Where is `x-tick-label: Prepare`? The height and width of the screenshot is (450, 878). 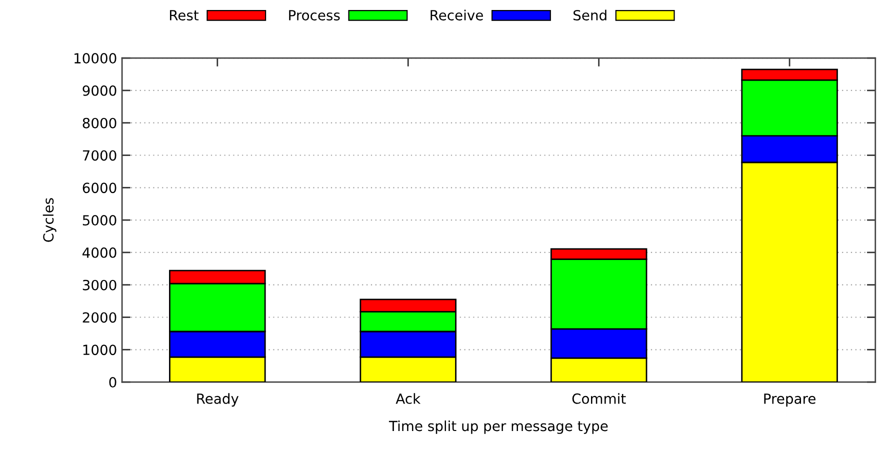 x-tick-label: Prepare is located at coordinates (790, 400).